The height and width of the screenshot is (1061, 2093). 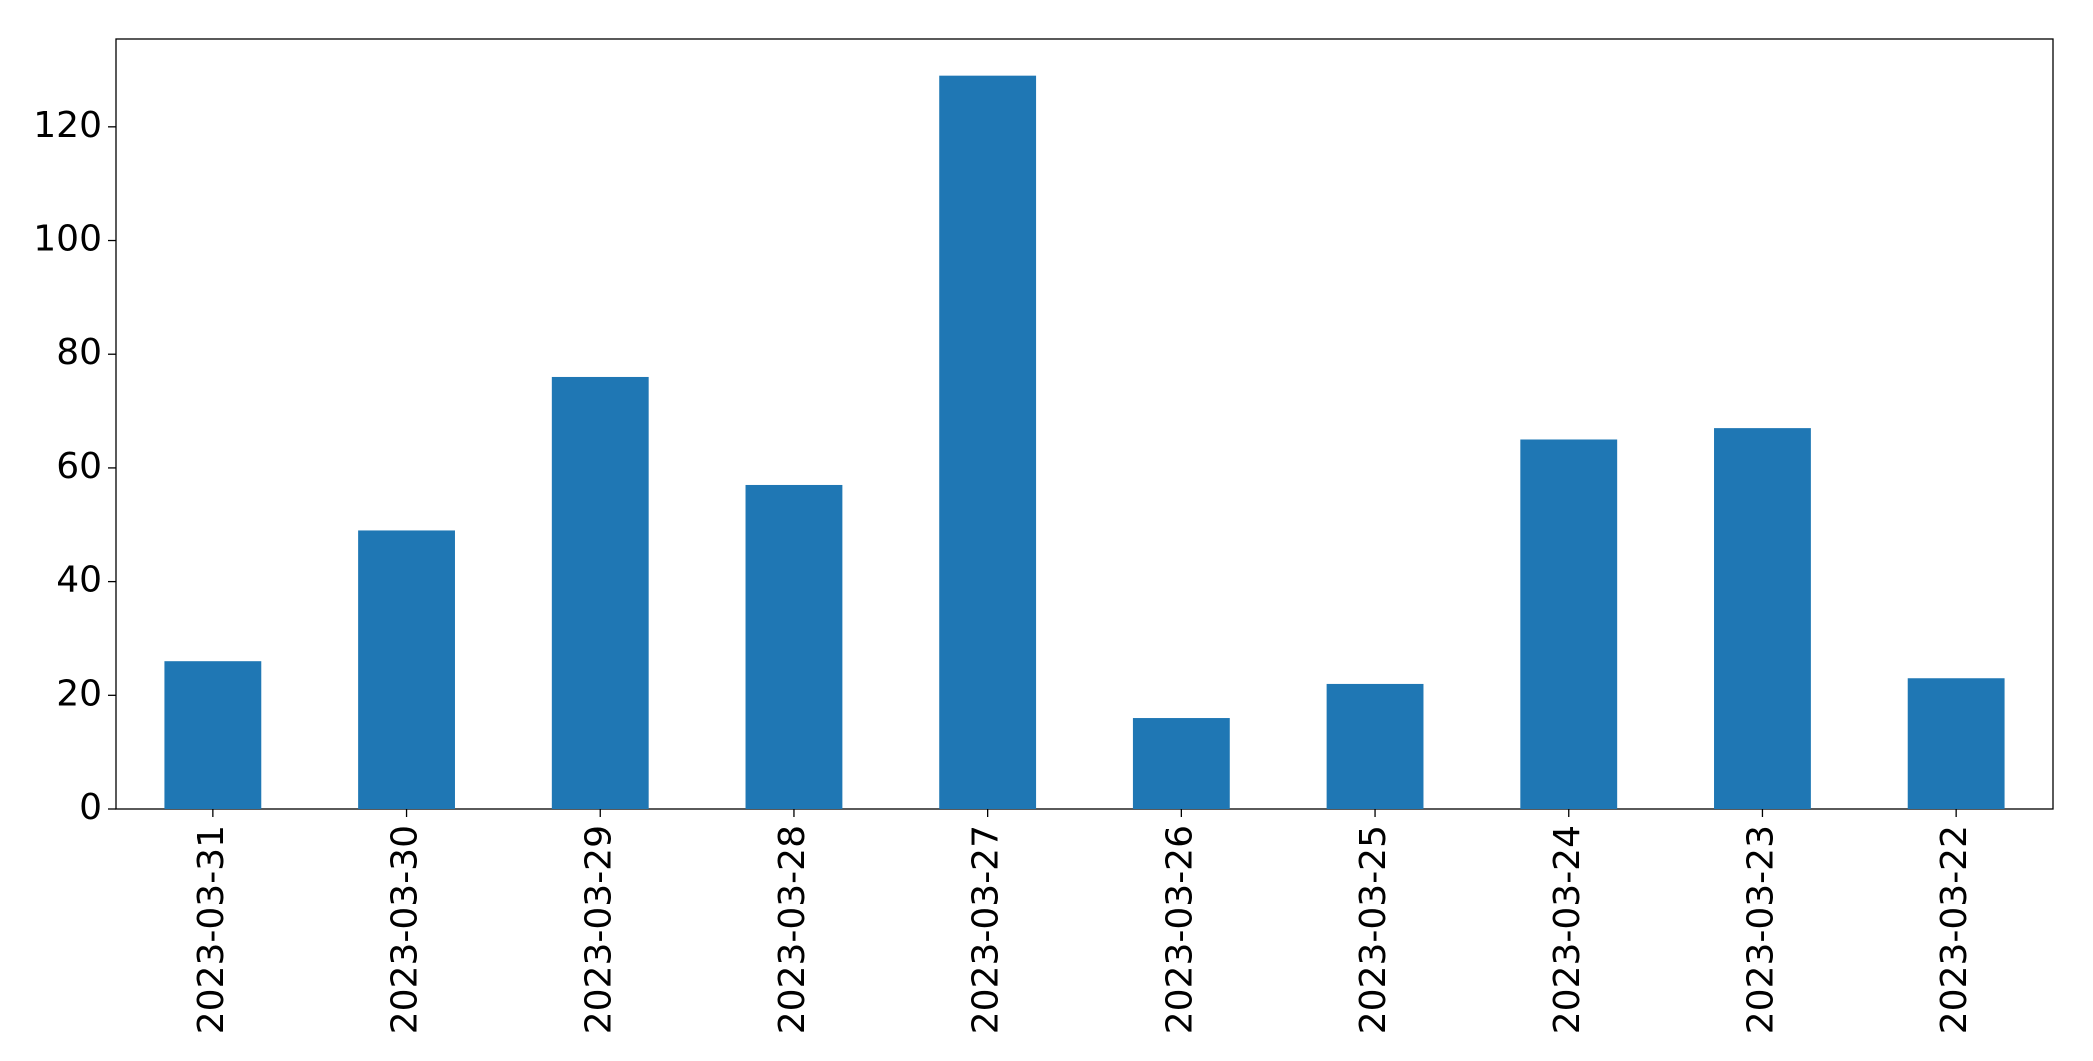 What do you see at coordinates (79, 466) in the screenshot?
I see `y-tick-label: 60` at bounding box center [79, 466].